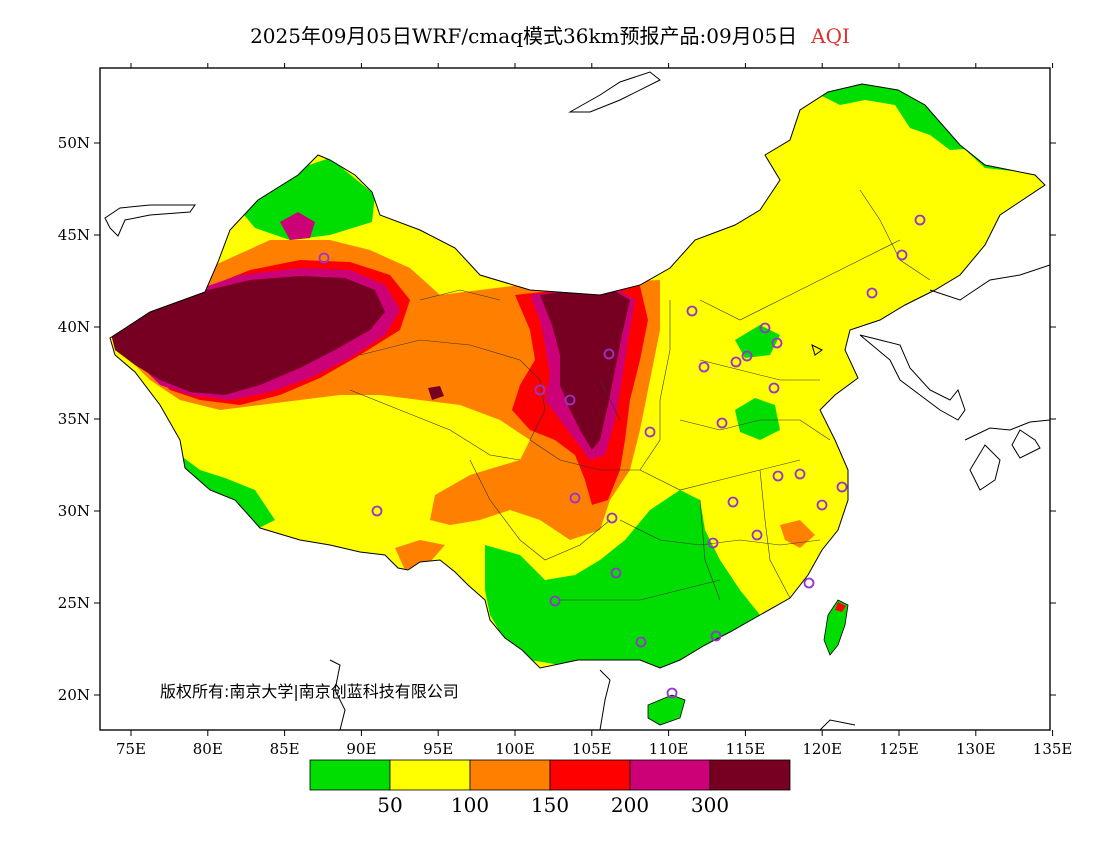 This screenshot has width=1100, height=850. I want to click on orange-southeast-spot, so click(797, 534).